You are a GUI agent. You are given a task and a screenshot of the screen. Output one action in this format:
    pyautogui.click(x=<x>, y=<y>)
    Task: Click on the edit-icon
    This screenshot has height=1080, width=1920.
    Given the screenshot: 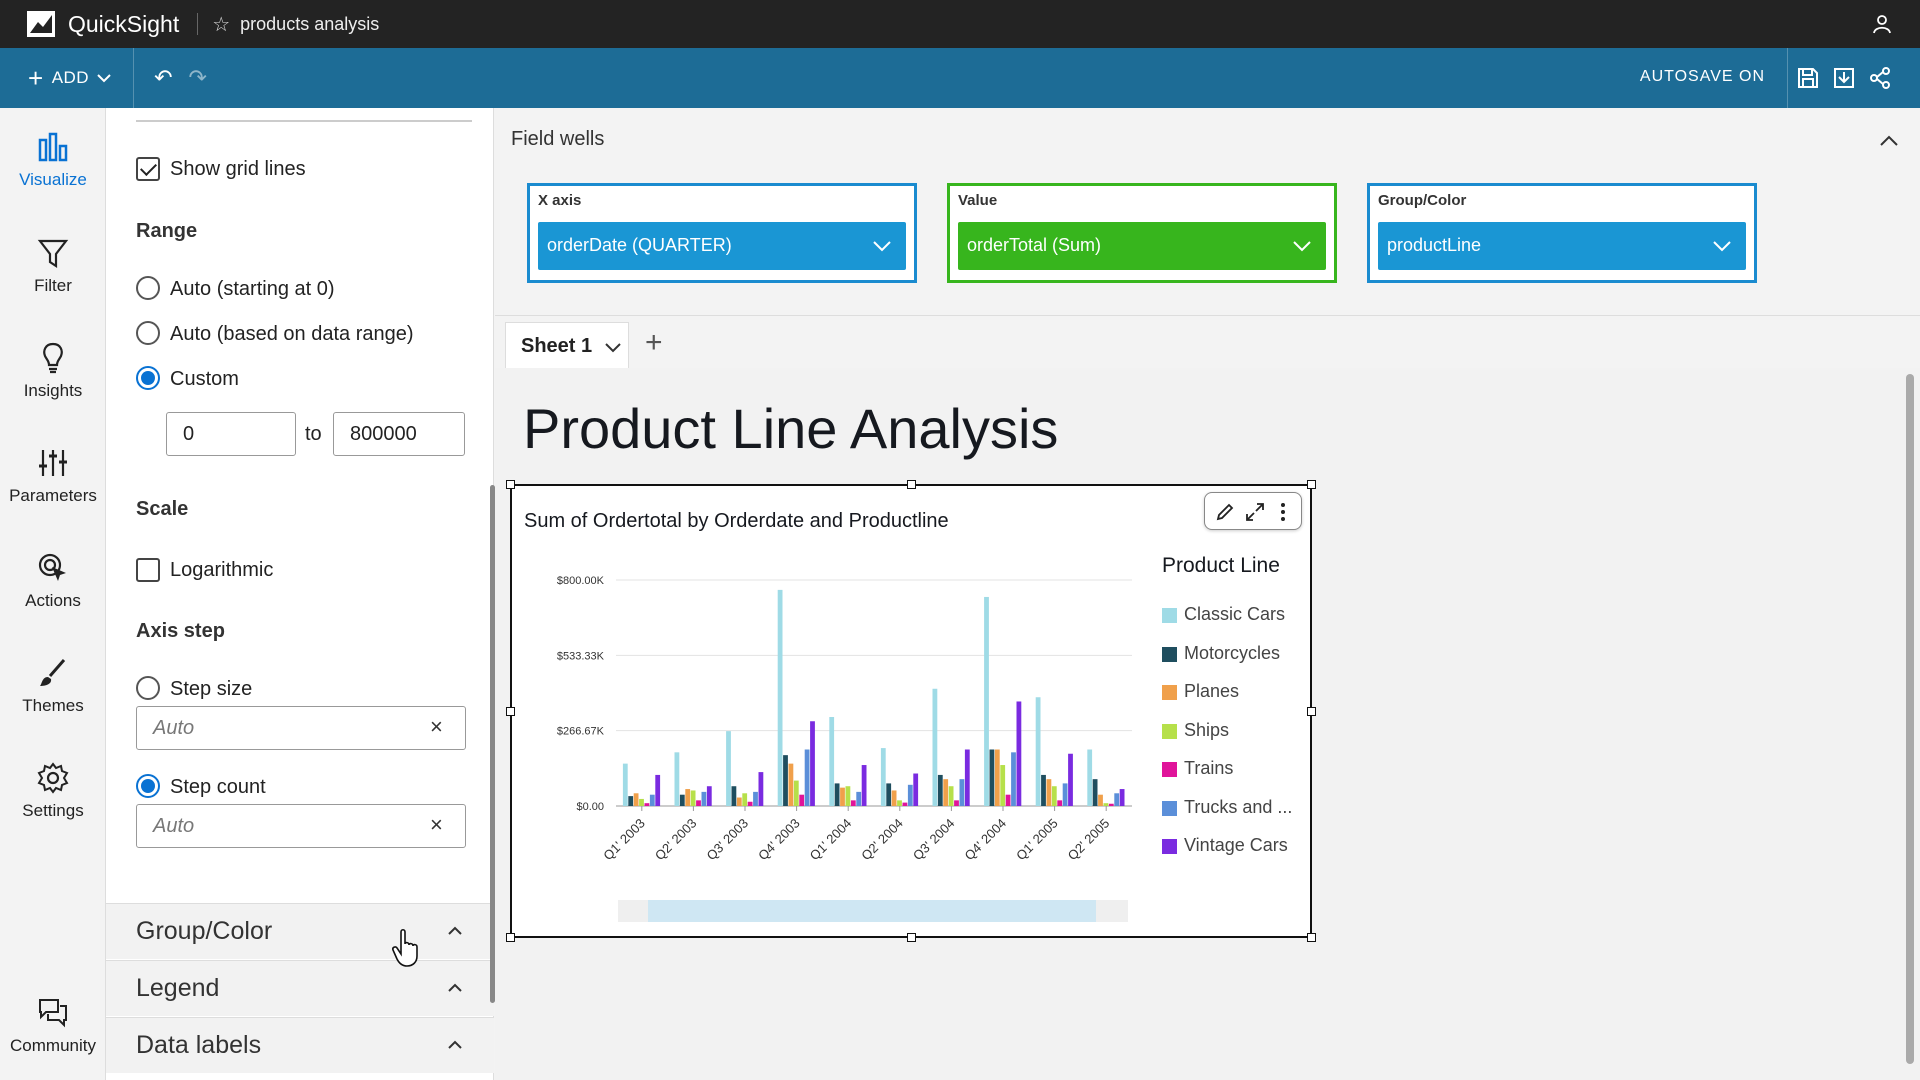 What is the action you would take?
    pyautogui.click(x=1225, y=512)
    